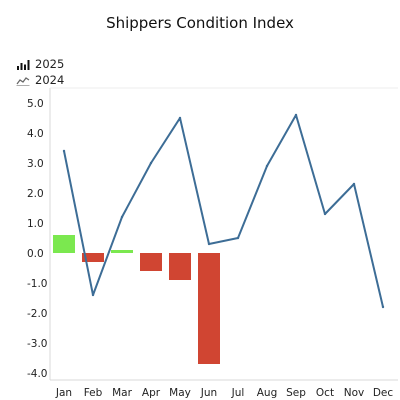 Image resolution: width=400 pixels, height=400 pixels. What do you see at coordinates (35, 224) in the screenshot?
I see `y-tick-label: 1.0` at bounding box center [35, 224].